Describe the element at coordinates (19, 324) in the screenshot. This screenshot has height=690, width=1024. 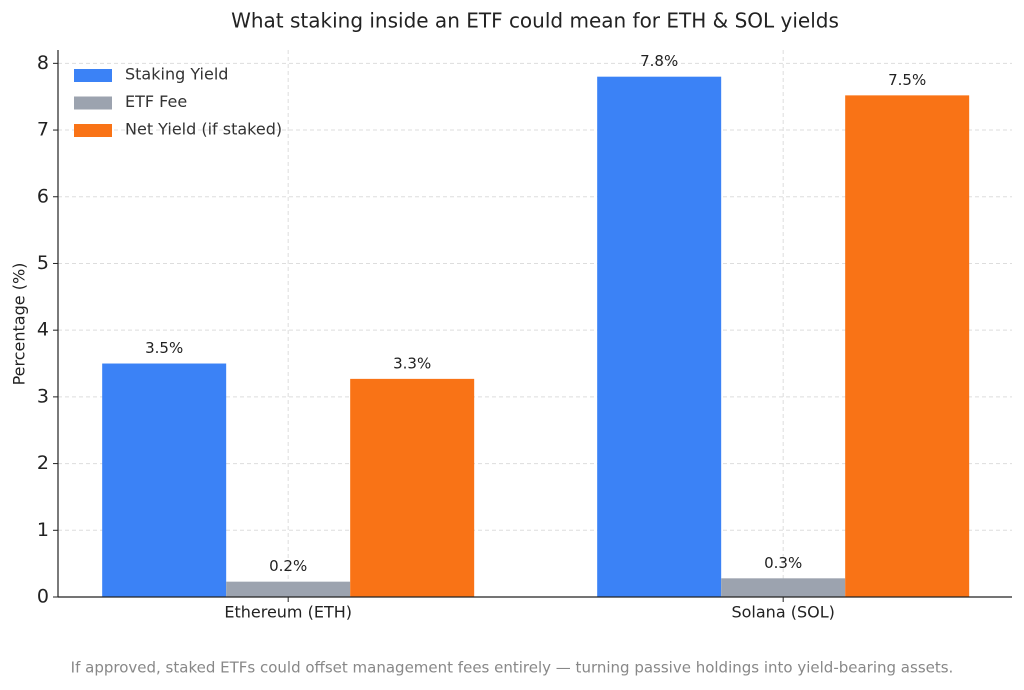
I see `y-axis-label: Percentage (%)` at that location.